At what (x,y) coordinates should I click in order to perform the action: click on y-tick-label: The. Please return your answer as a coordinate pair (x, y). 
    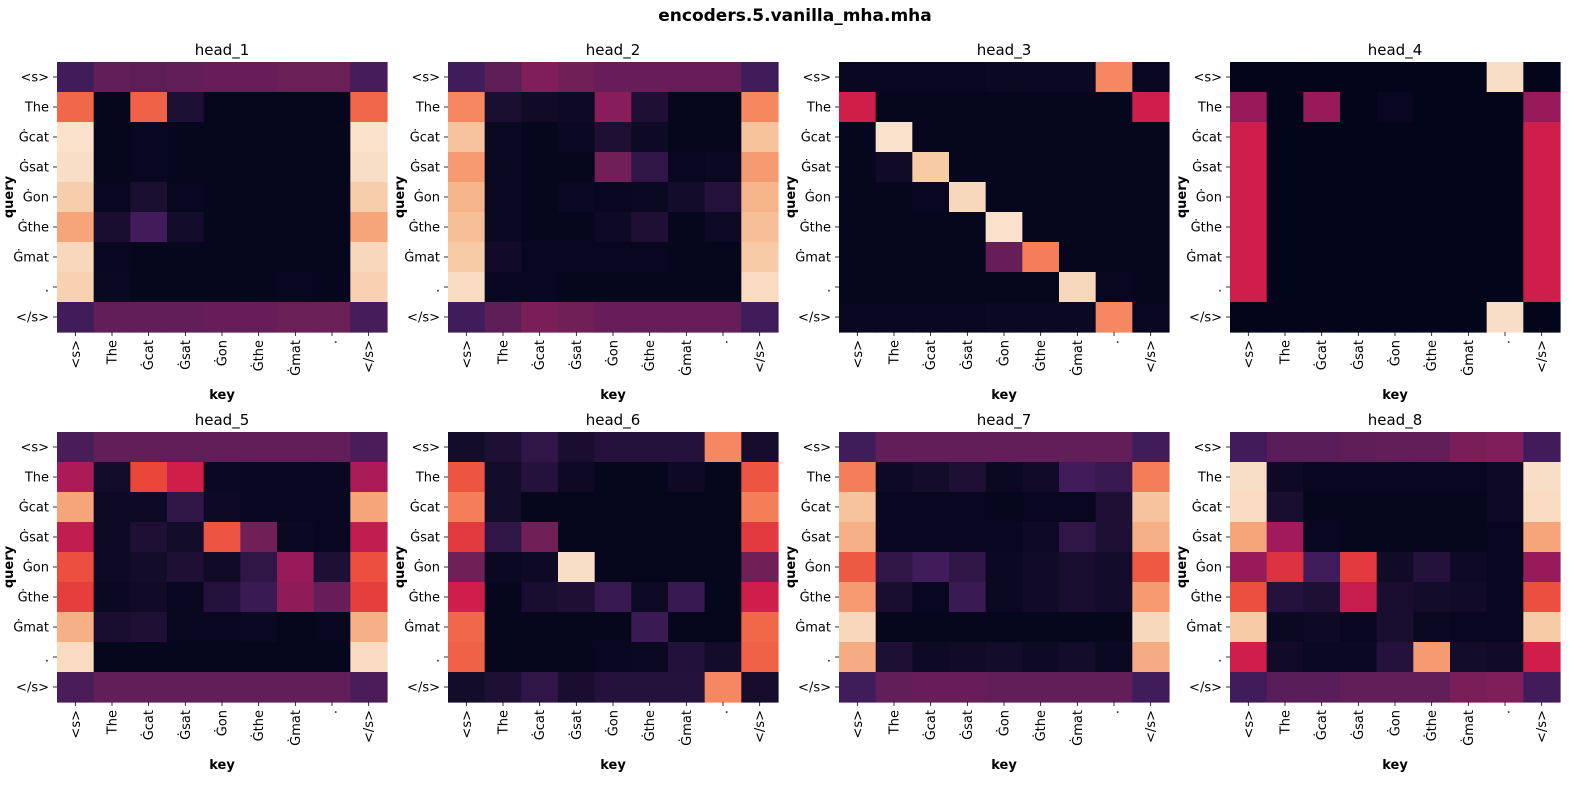
    Looking at the image, I should click on (36, 478).